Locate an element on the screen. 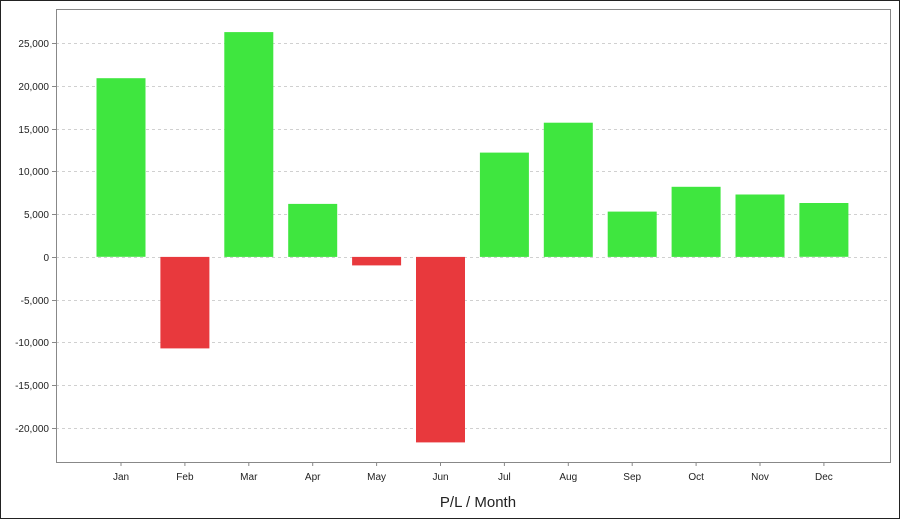 The image size is (900, 519). x-tick-label: Feb is located at coordinates (185, 477).